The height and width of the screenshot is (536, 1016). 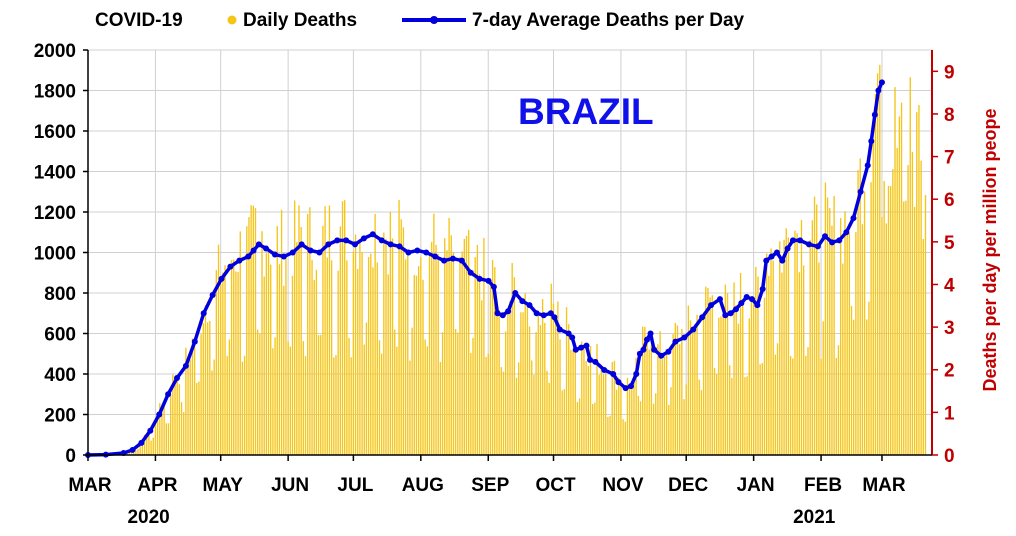 What do you see at coordinates (434, 20) in the screenshot?
I see `legend-line-dot` at bounding box center [434, 20].